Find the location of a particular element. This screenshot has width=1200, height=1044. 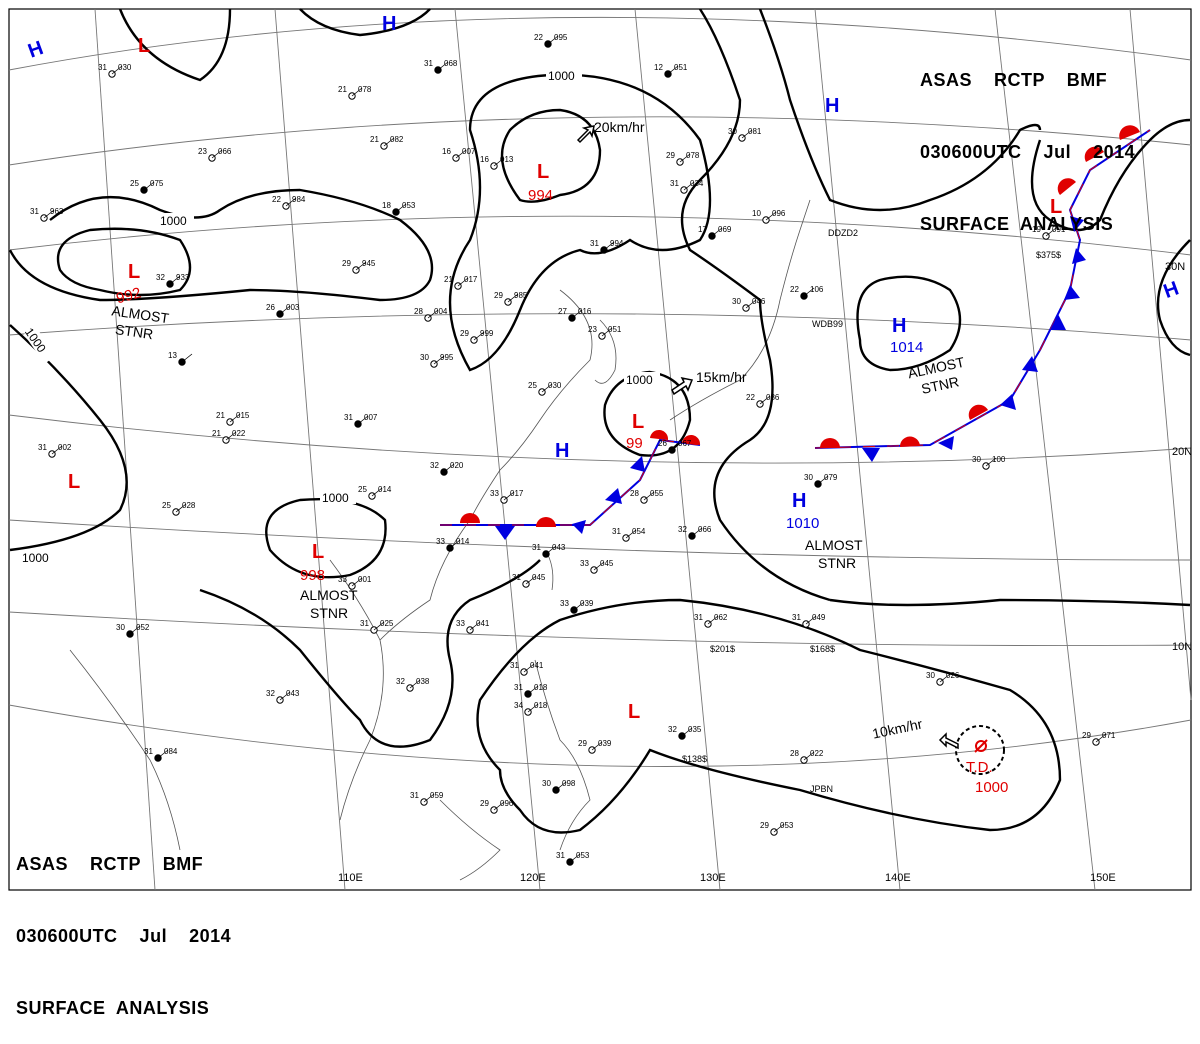

station-plot: 30 046 is located at coordinates (749, 304).